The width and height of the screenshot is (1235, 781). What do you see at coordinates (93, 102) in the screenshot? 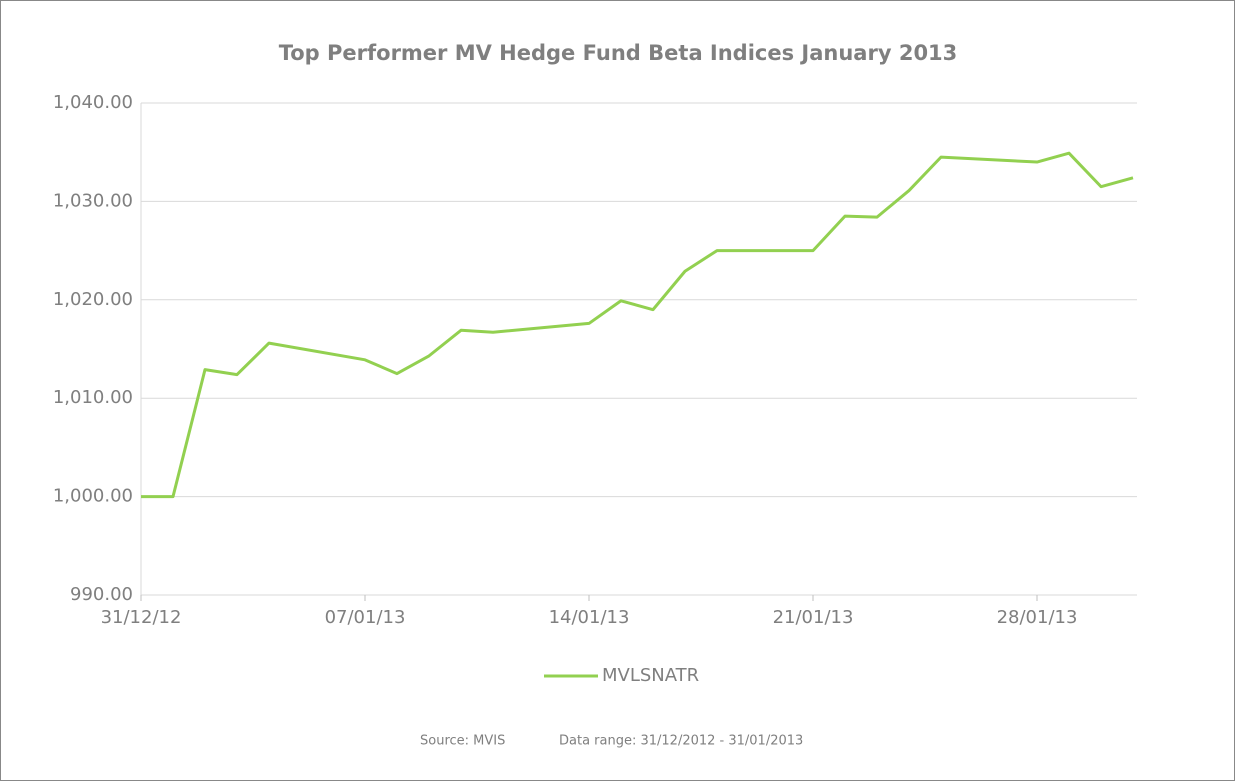
I see `y-tick-label: 1,040.00` at bounding box center [93, 102].